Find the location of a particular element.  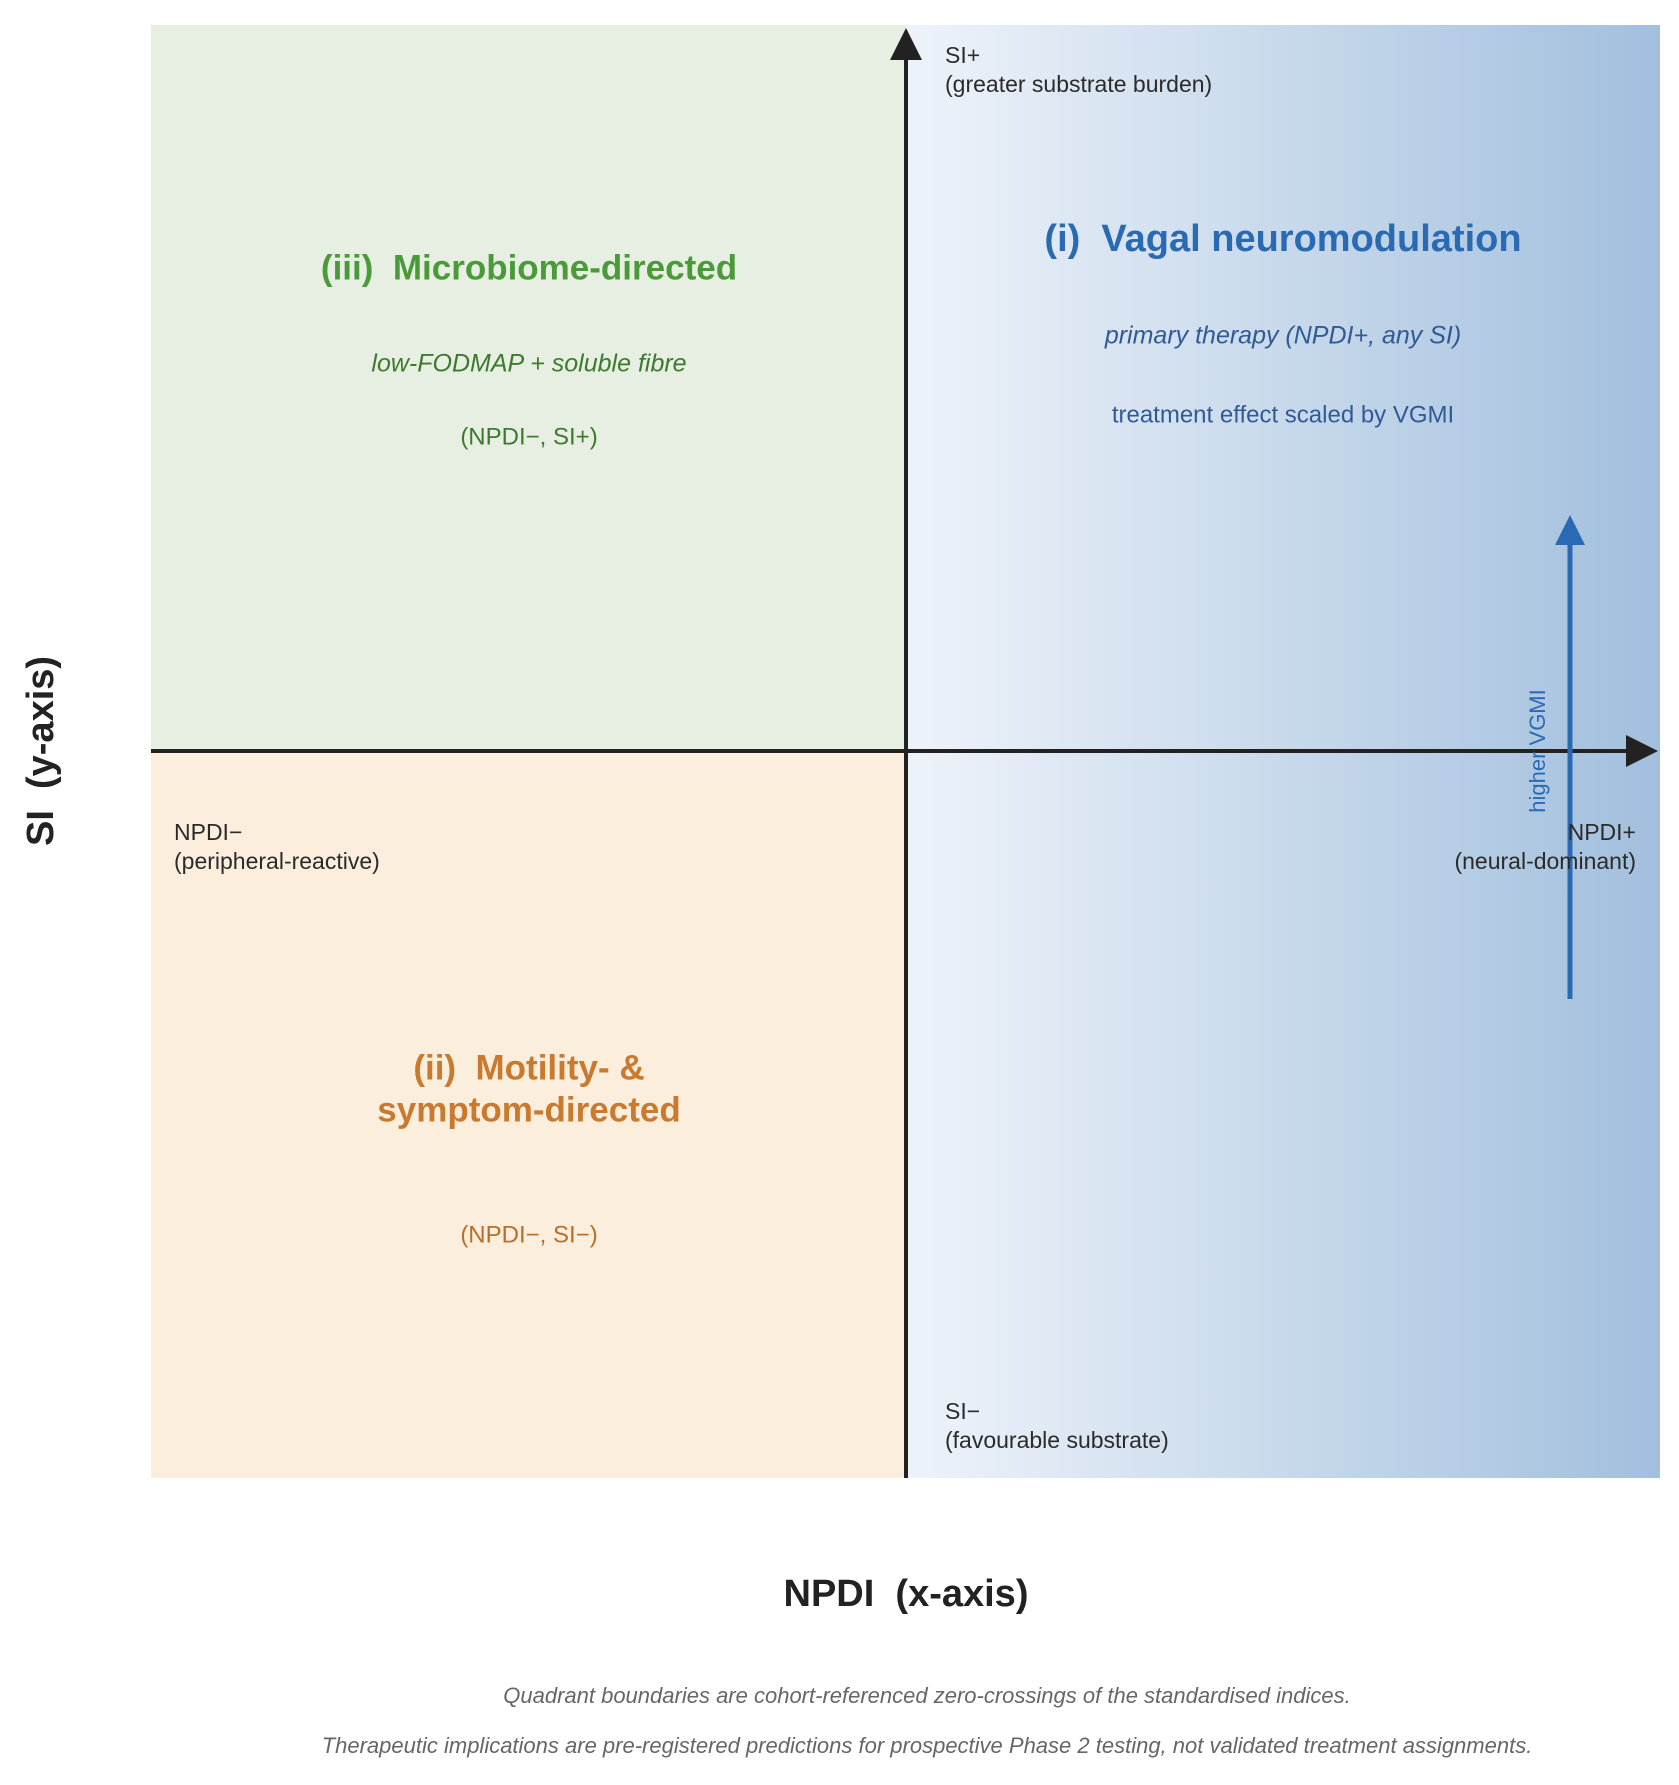

axis-label: SI+ is located at coordinates (962, 55).